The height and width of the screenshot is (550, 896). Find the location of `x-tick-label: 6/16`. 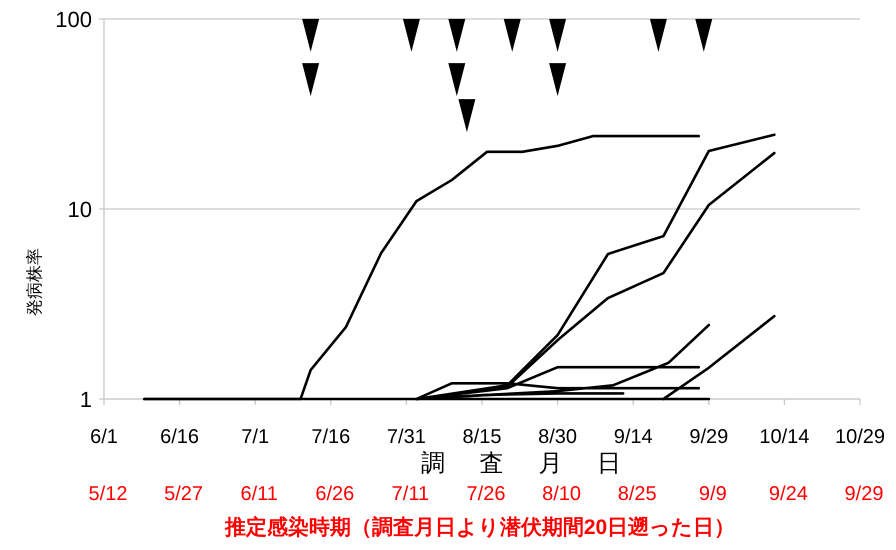

x-tick-label: 6/16 is located at coordinates (180, 437).